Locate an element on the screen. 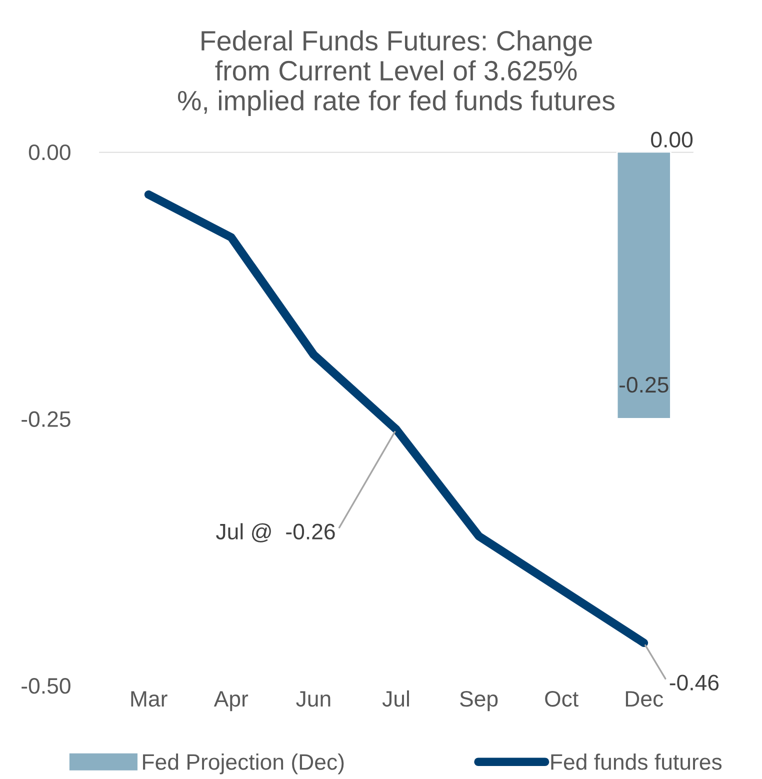 Image resolution: width=762 pixels, height=779 pixels. x-tick-label: Apr is located at coordinates (231, 701).